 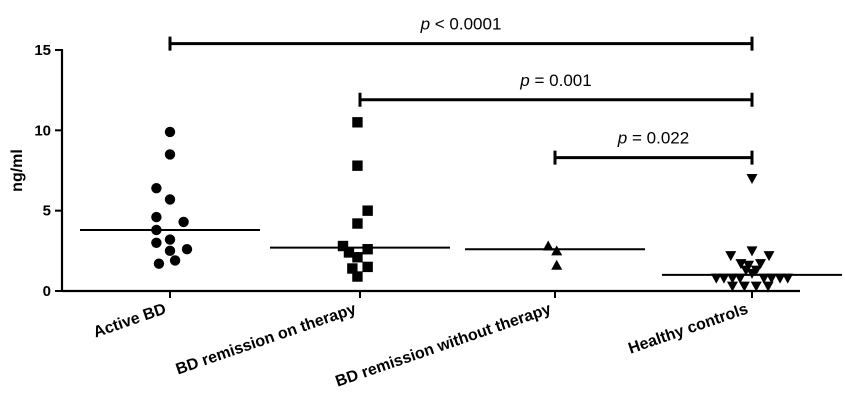 What do you see at coordinates (47, 291) in the screenshot?
I see `y-tick-label: 0` at bounding box center [47, 291].